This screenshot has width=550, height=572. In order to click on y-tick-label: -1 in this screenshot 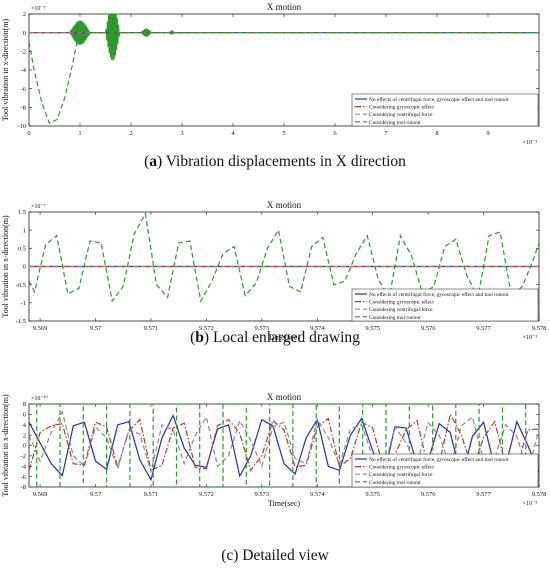, I will do `click(23, 303)`.